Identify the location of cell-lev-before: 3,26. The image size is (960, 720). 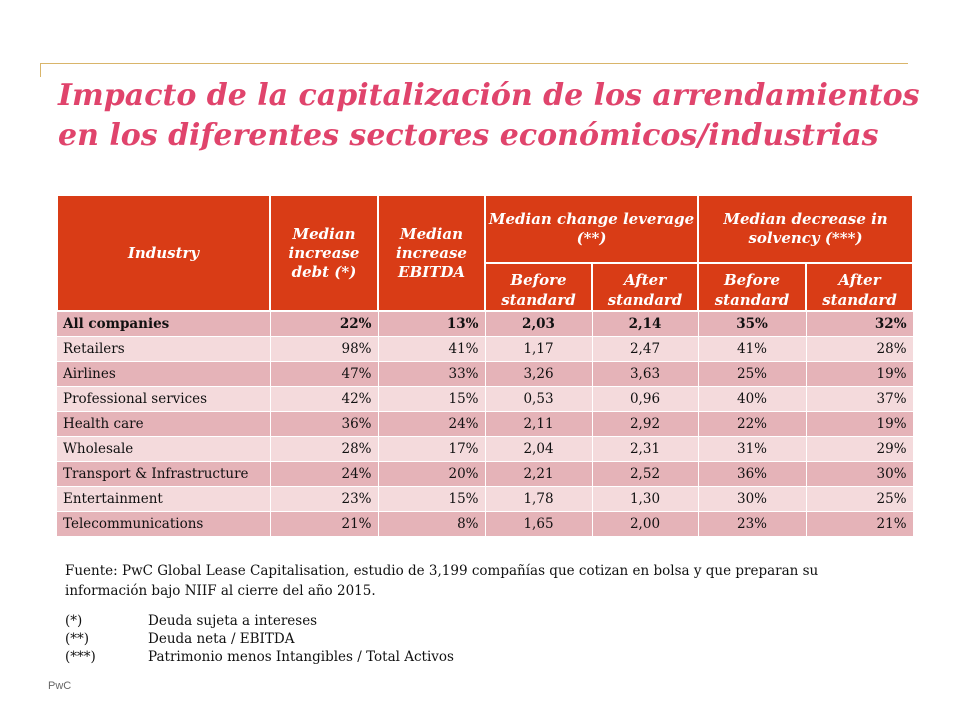
(539, 374).